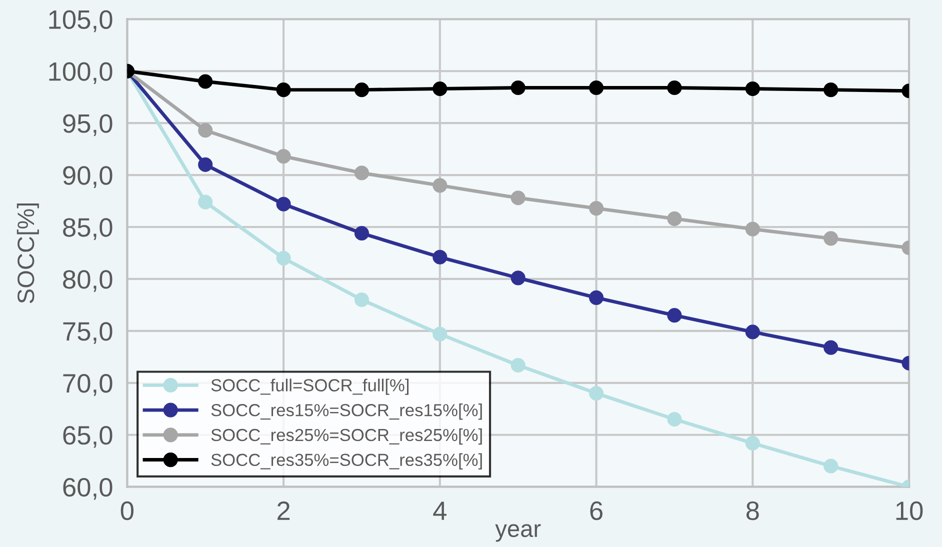  Describe the element at coordinates (87, 385) in the screenshot. I see `y-tick-label: 70,0` at that location.